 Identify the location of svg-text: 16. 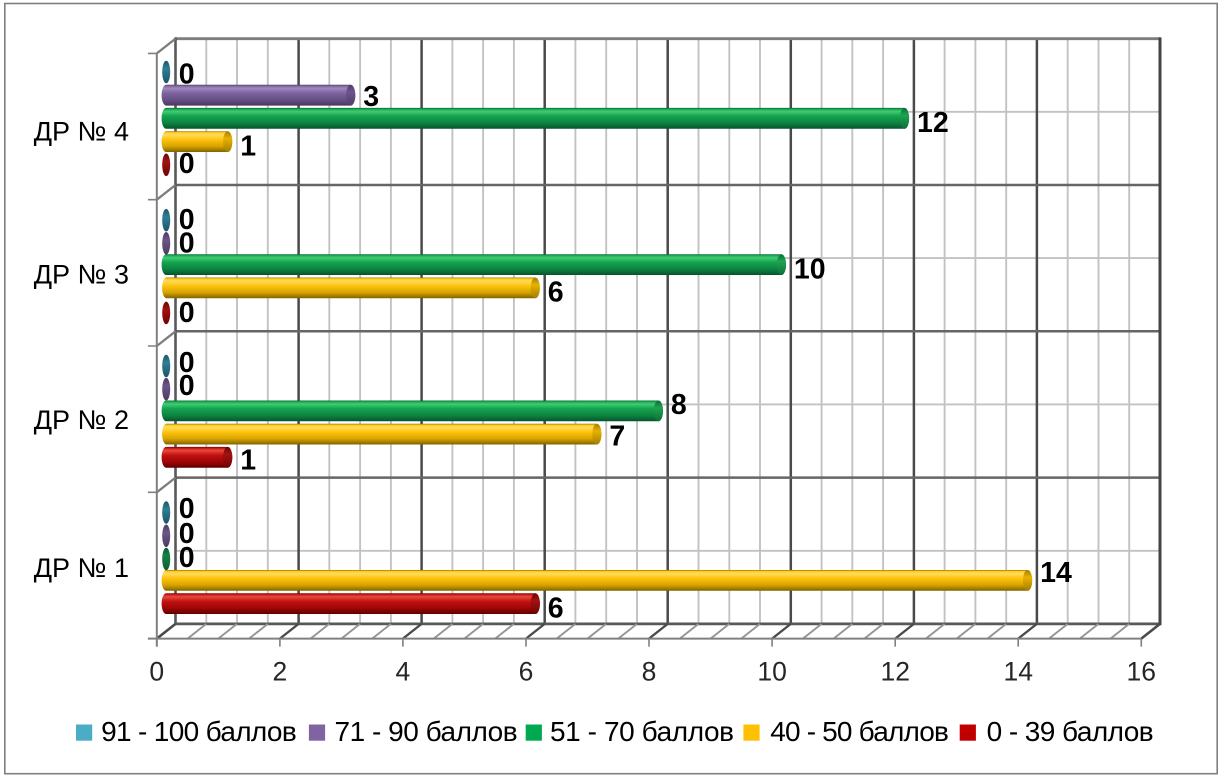
(1141, 672).